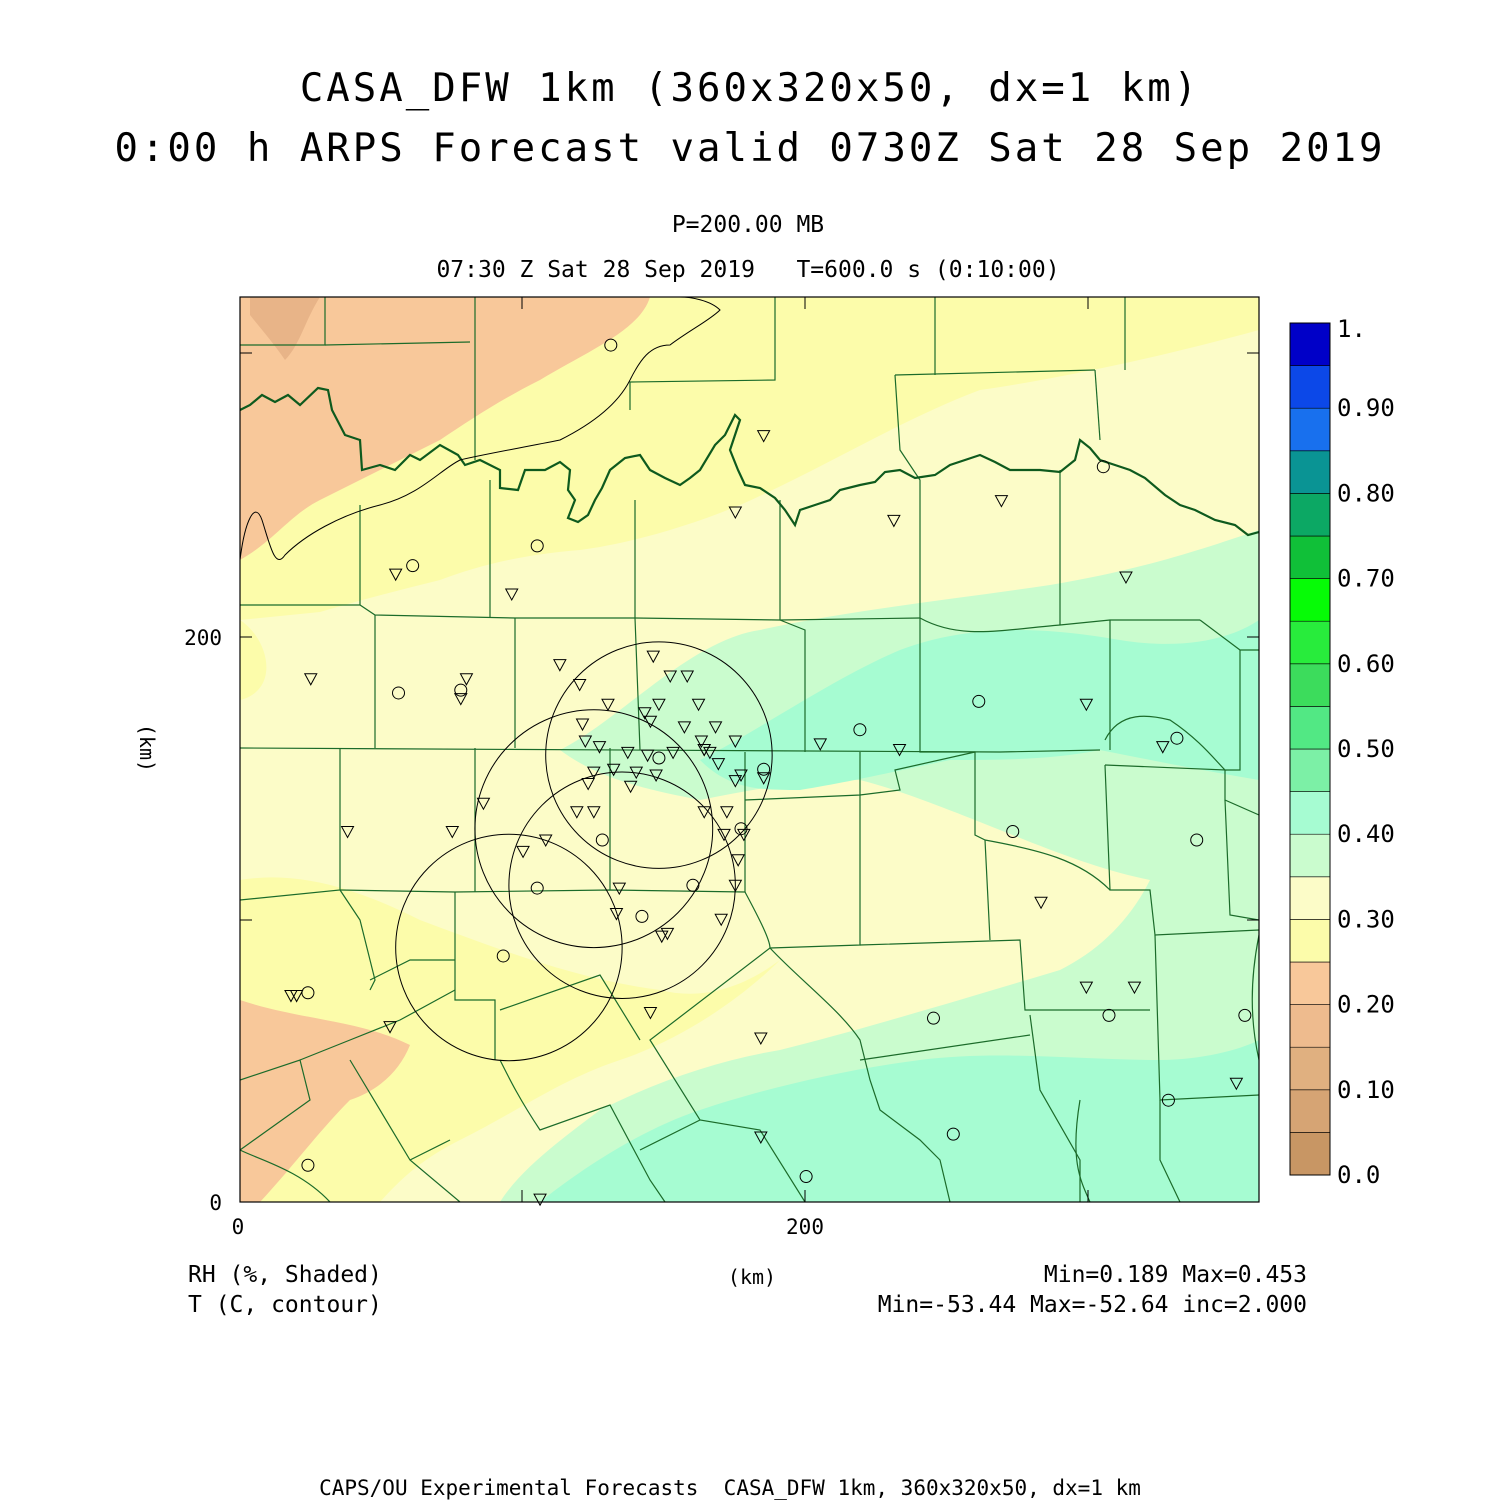 The image size is (1500, 1500). Describe the element at coordinates (1358, 1175) in the screenshot. I see `colorbar-label: 0.0` at that location.